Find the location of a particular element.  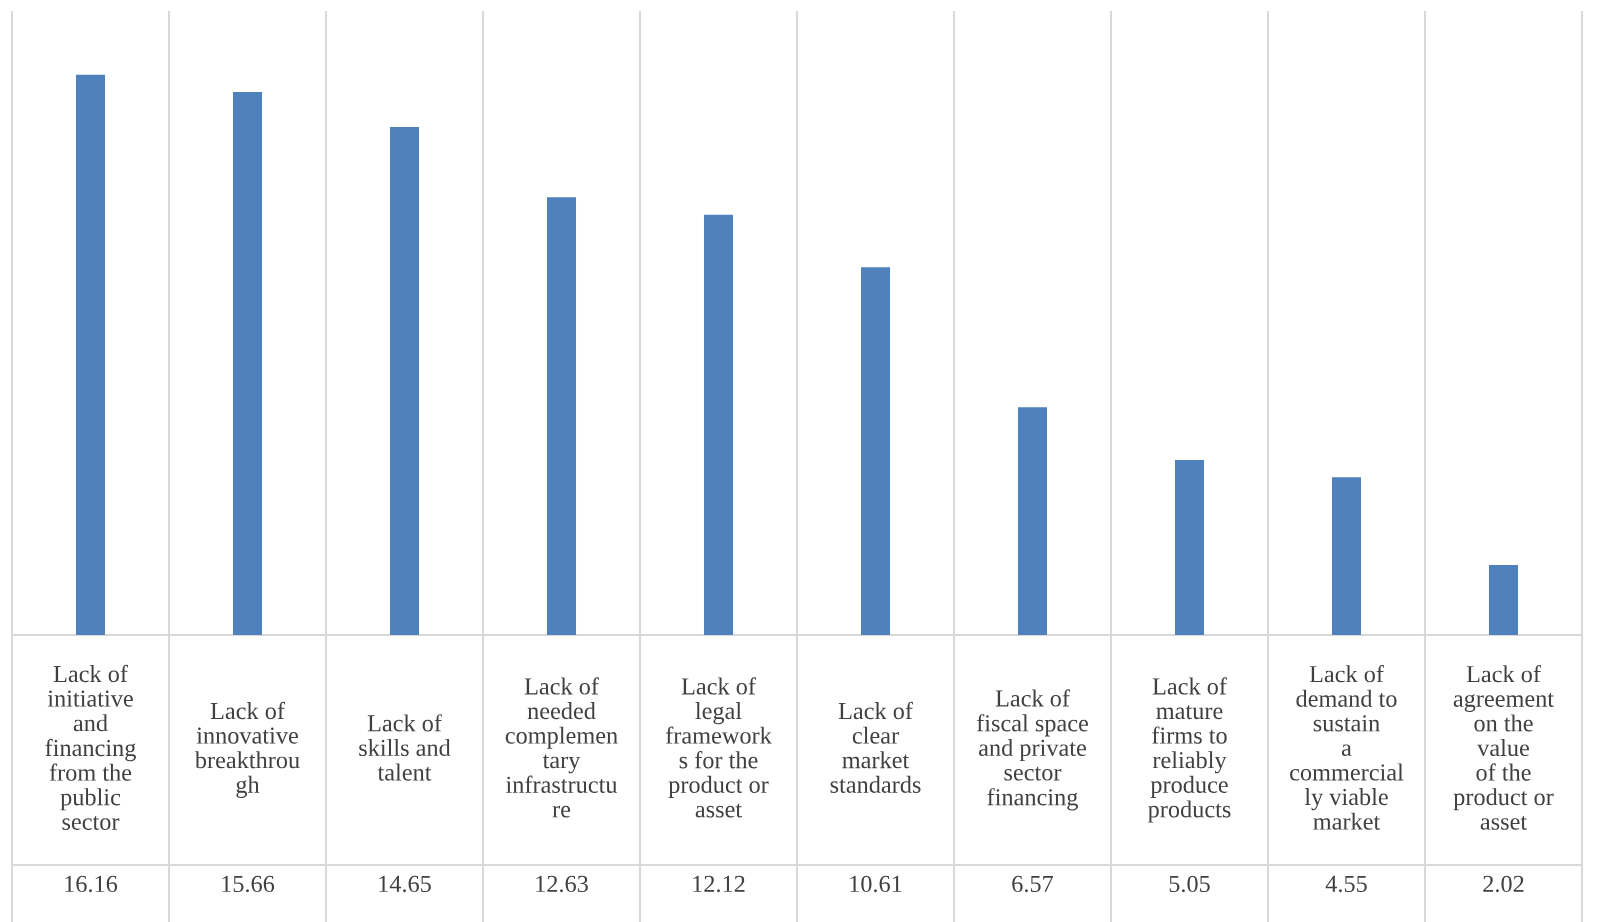

data-label: 12.12 is located at coordinates (719, 884).